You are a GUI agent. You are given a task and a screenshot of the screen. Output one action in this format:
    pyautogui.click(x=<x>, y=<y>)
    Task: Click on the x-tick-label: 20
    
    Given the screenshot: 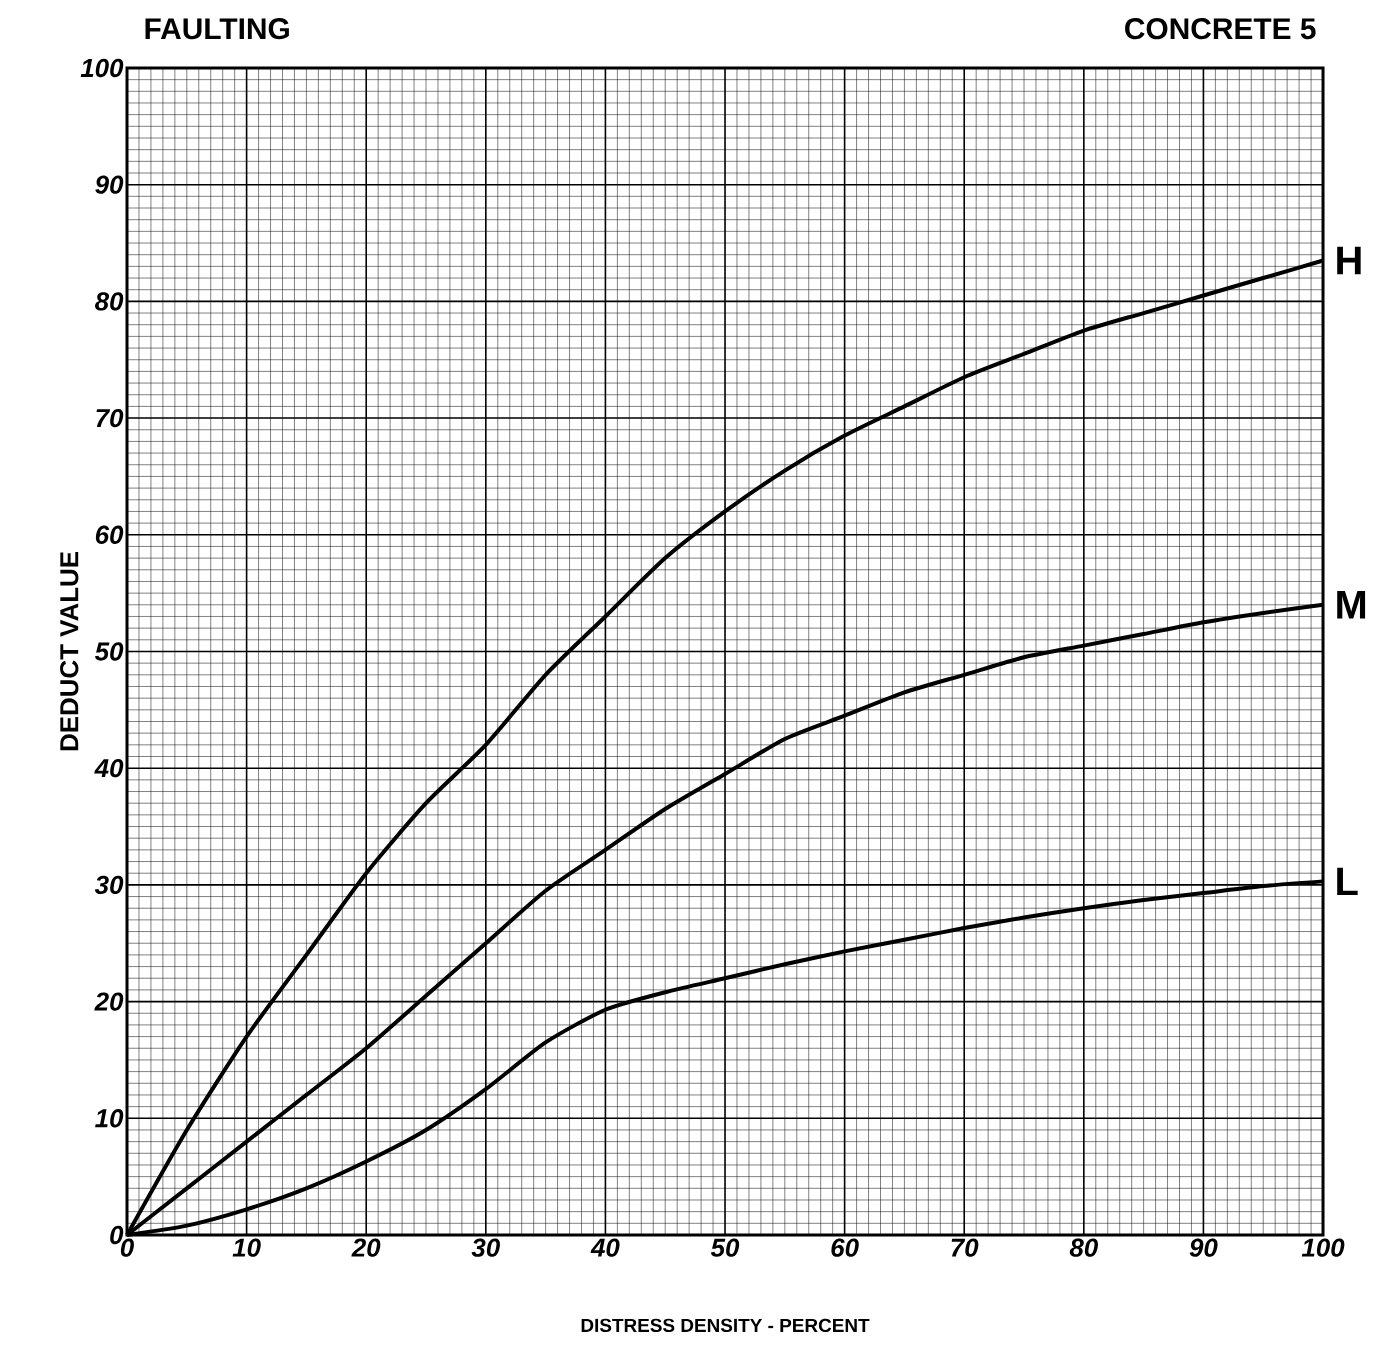 What is the action you would take?
    pyautogui.click(x=366, y=1247)
    